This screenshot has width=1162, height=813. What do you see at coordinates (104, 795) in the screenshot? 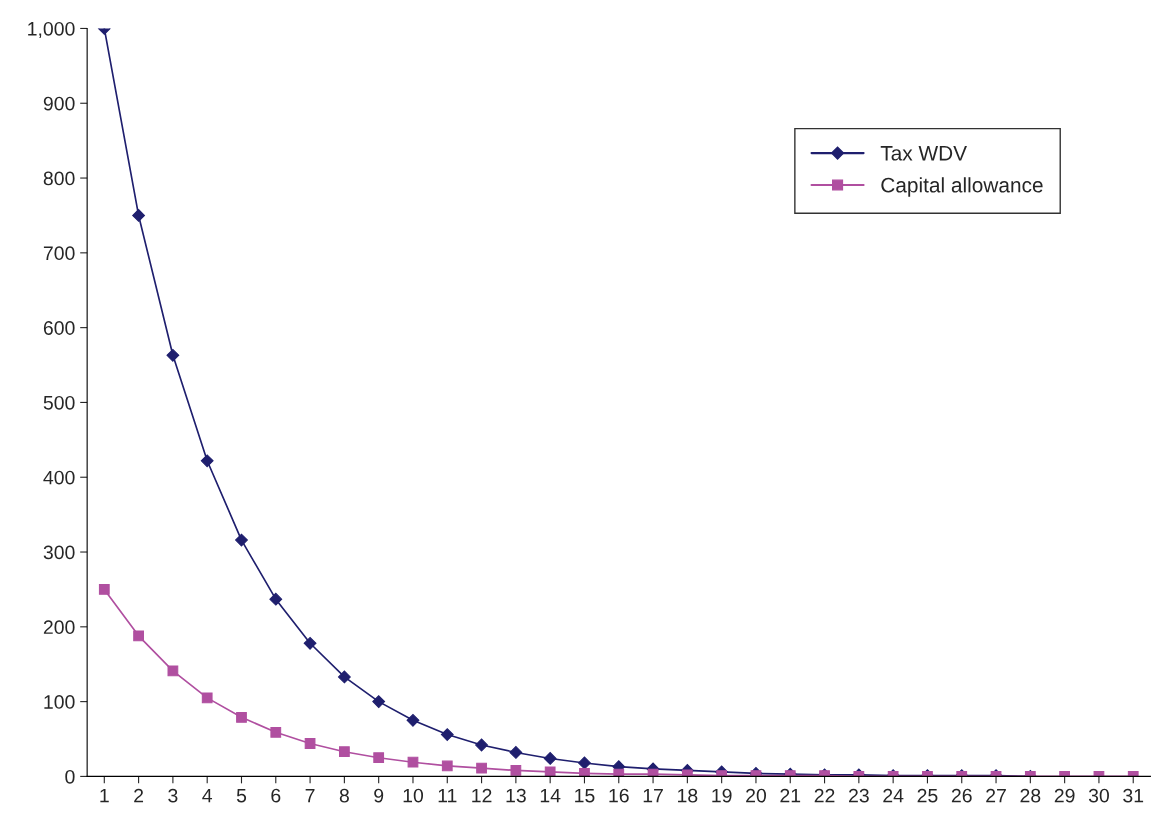
I see `x-tick-label: 1` at bounding box center [104, 795].